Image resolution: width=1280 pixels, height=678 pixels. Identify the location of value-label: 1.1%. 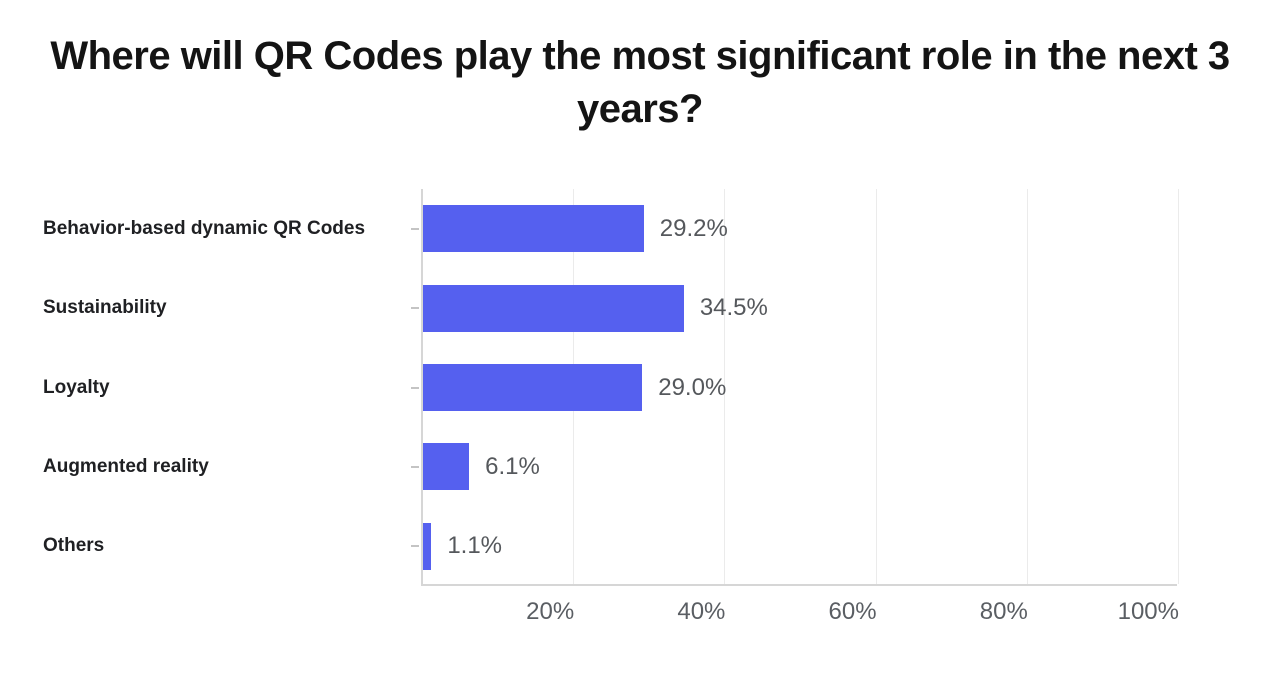
(475, 546).